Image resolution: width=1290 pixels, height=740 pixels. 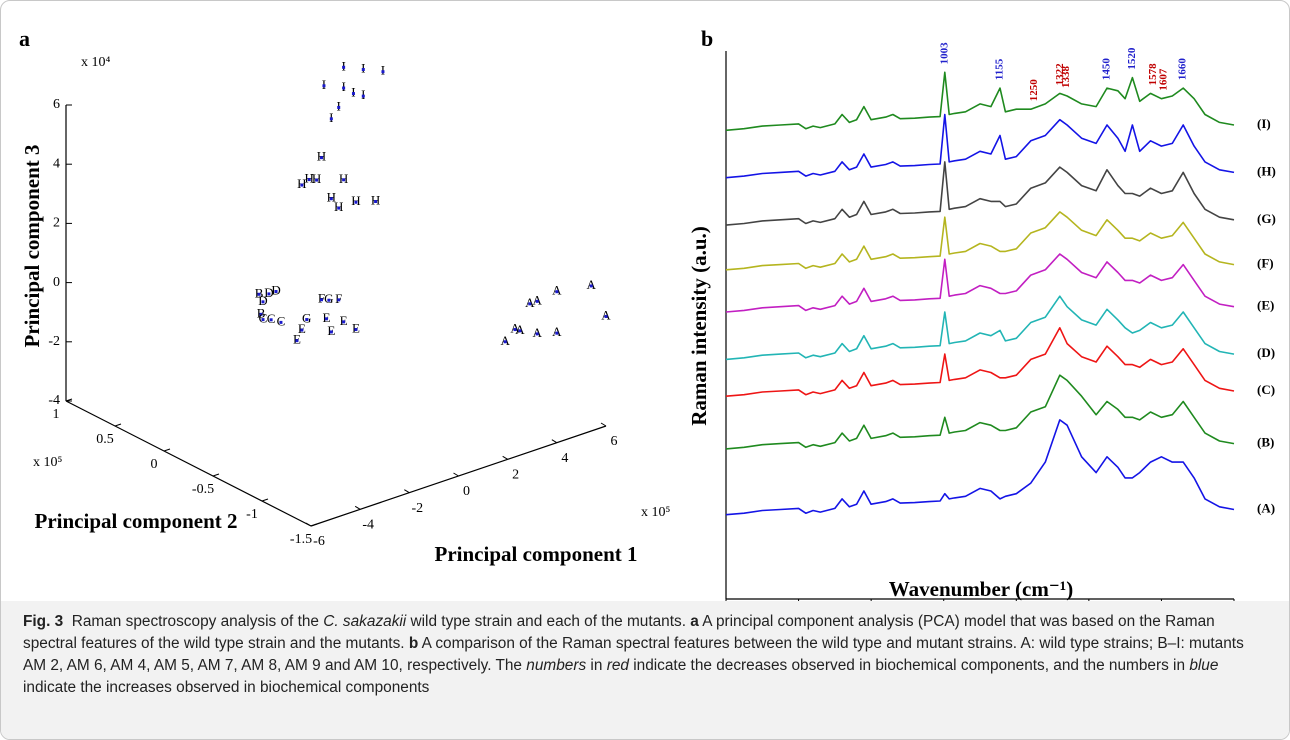 I want to click on y-tick-label: 1, so click(x=56, y=414).